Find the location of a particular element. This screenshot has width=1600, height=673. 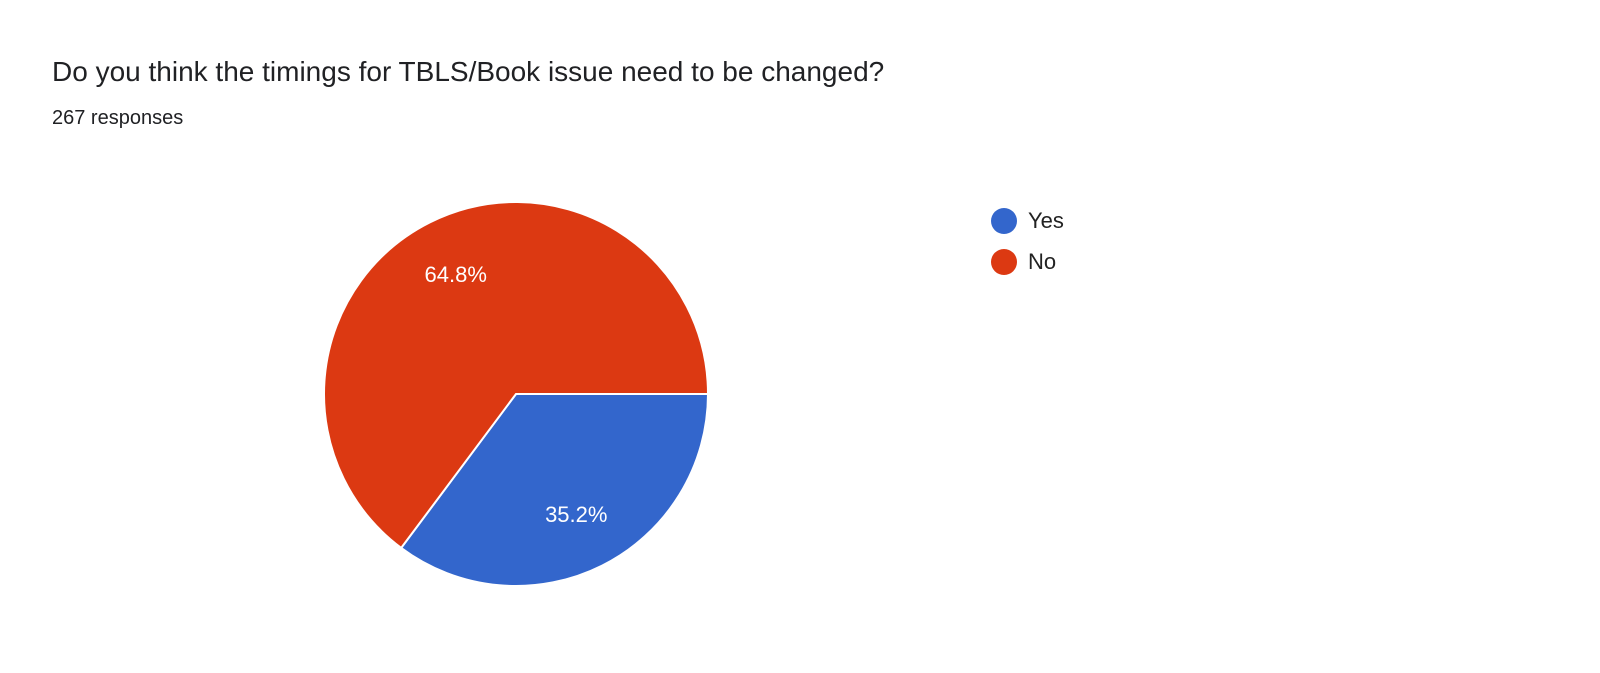

pie-slice-no is located at coordinates (516, 375).